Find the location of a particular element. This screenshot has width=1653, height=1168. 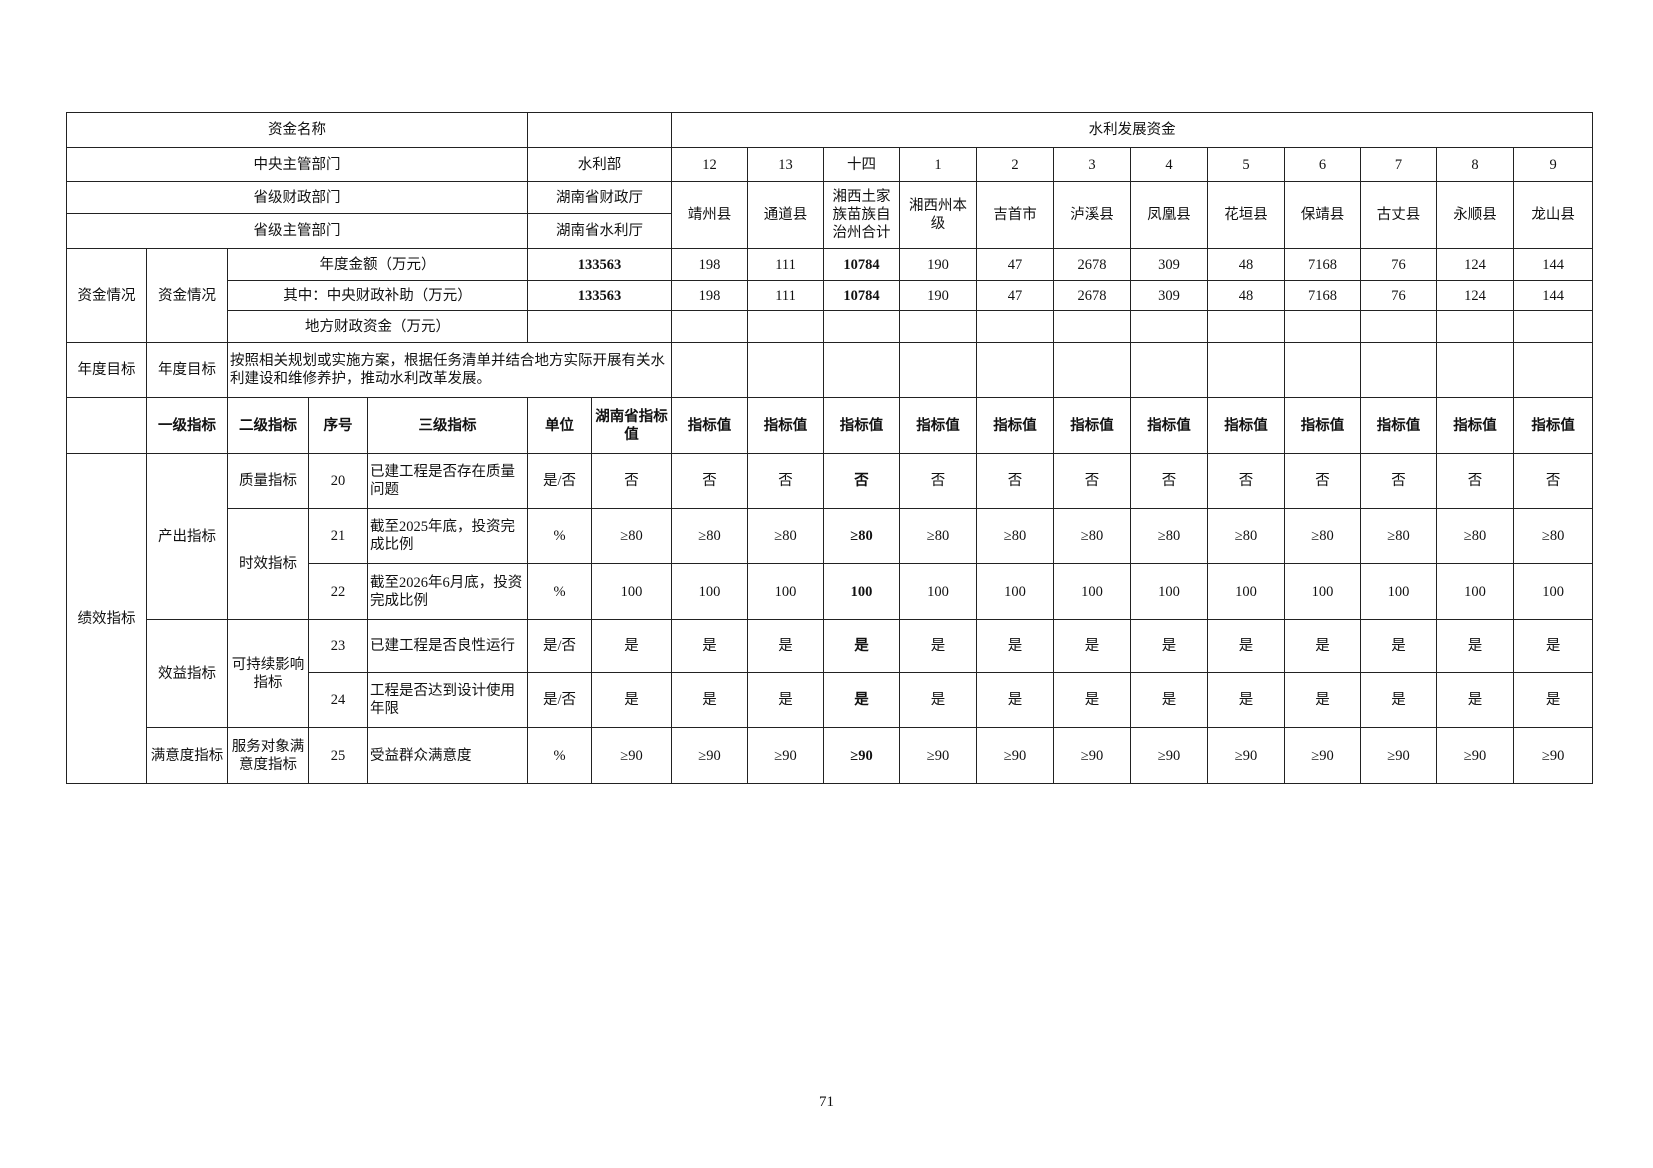

annual-amount: 198 is located at coordinates (710, 264).